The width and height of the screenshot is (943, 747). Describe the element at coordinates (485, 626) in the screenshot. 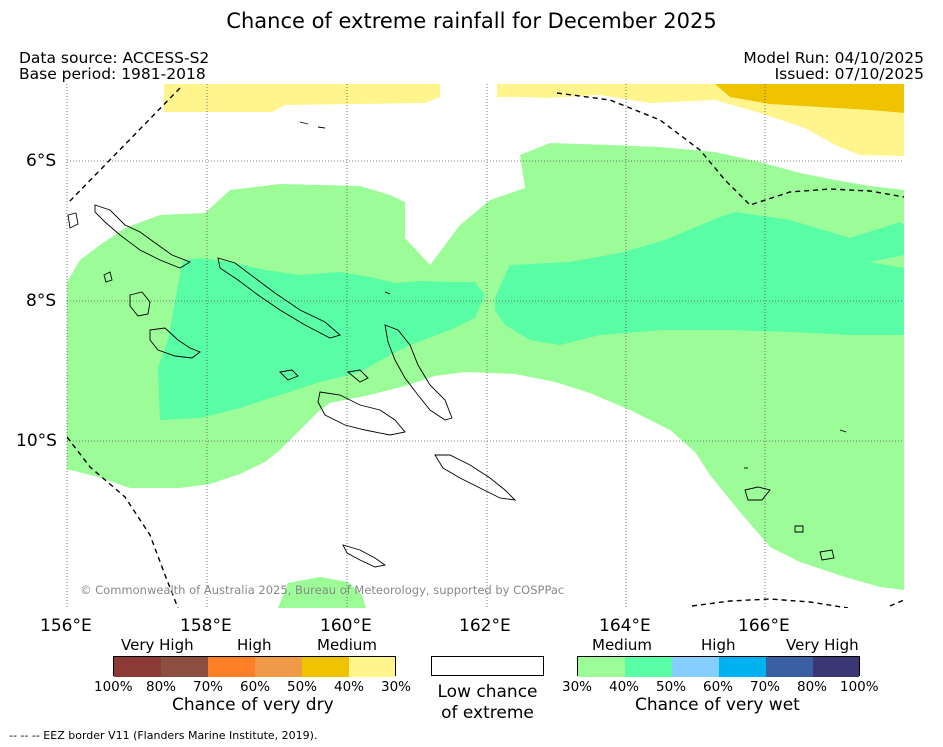

I see `lon-label-162e: 162°E` at that location.